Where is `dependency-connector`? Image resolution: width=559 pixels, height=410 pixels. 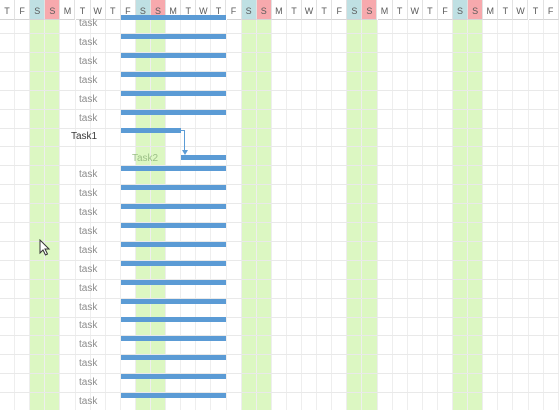
dependency-connector is located at coordinates (183, 131).